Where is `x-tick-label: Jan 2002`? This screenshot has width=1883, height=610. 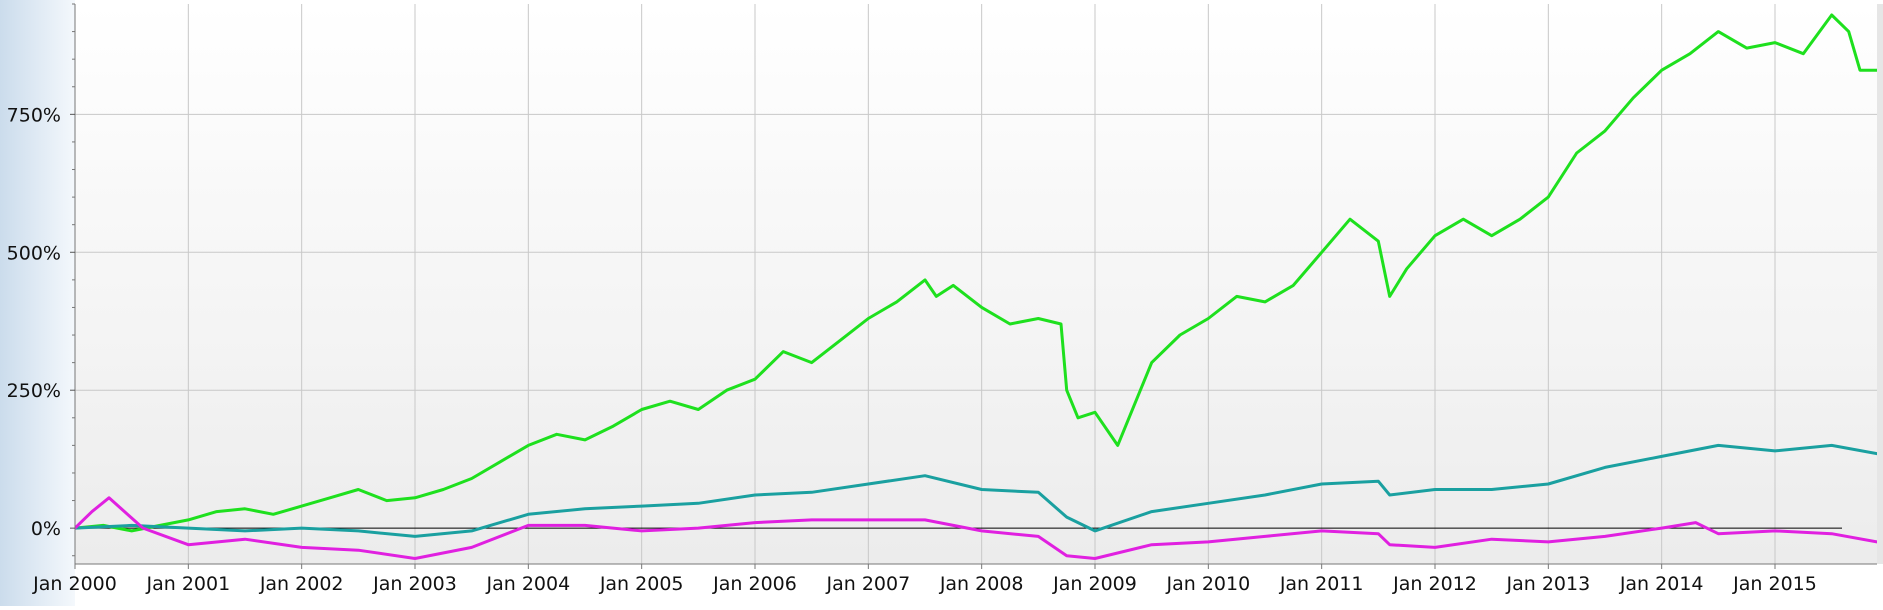
x-tick-label: Jan 2002 is located at coordinates (301, 584).